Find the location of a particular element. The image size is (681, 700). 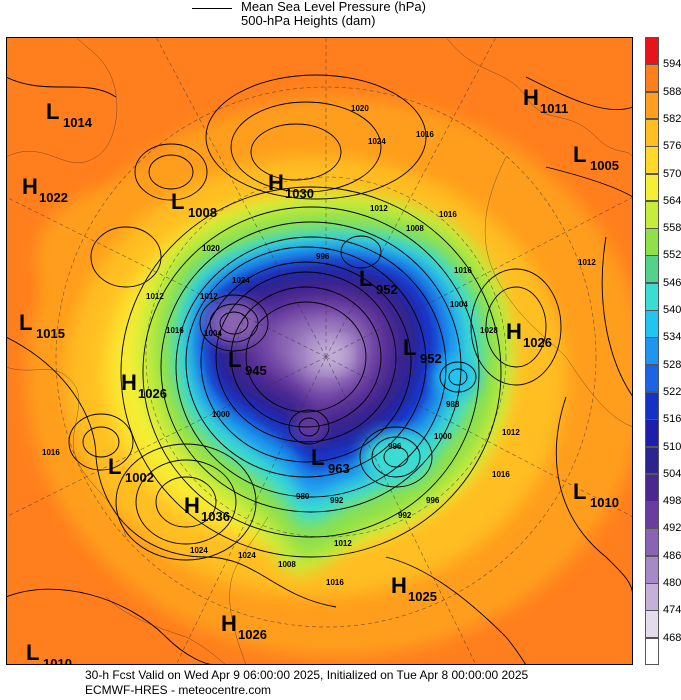

colorbar-tick-label: 540 is located at coordinates (672, 310).